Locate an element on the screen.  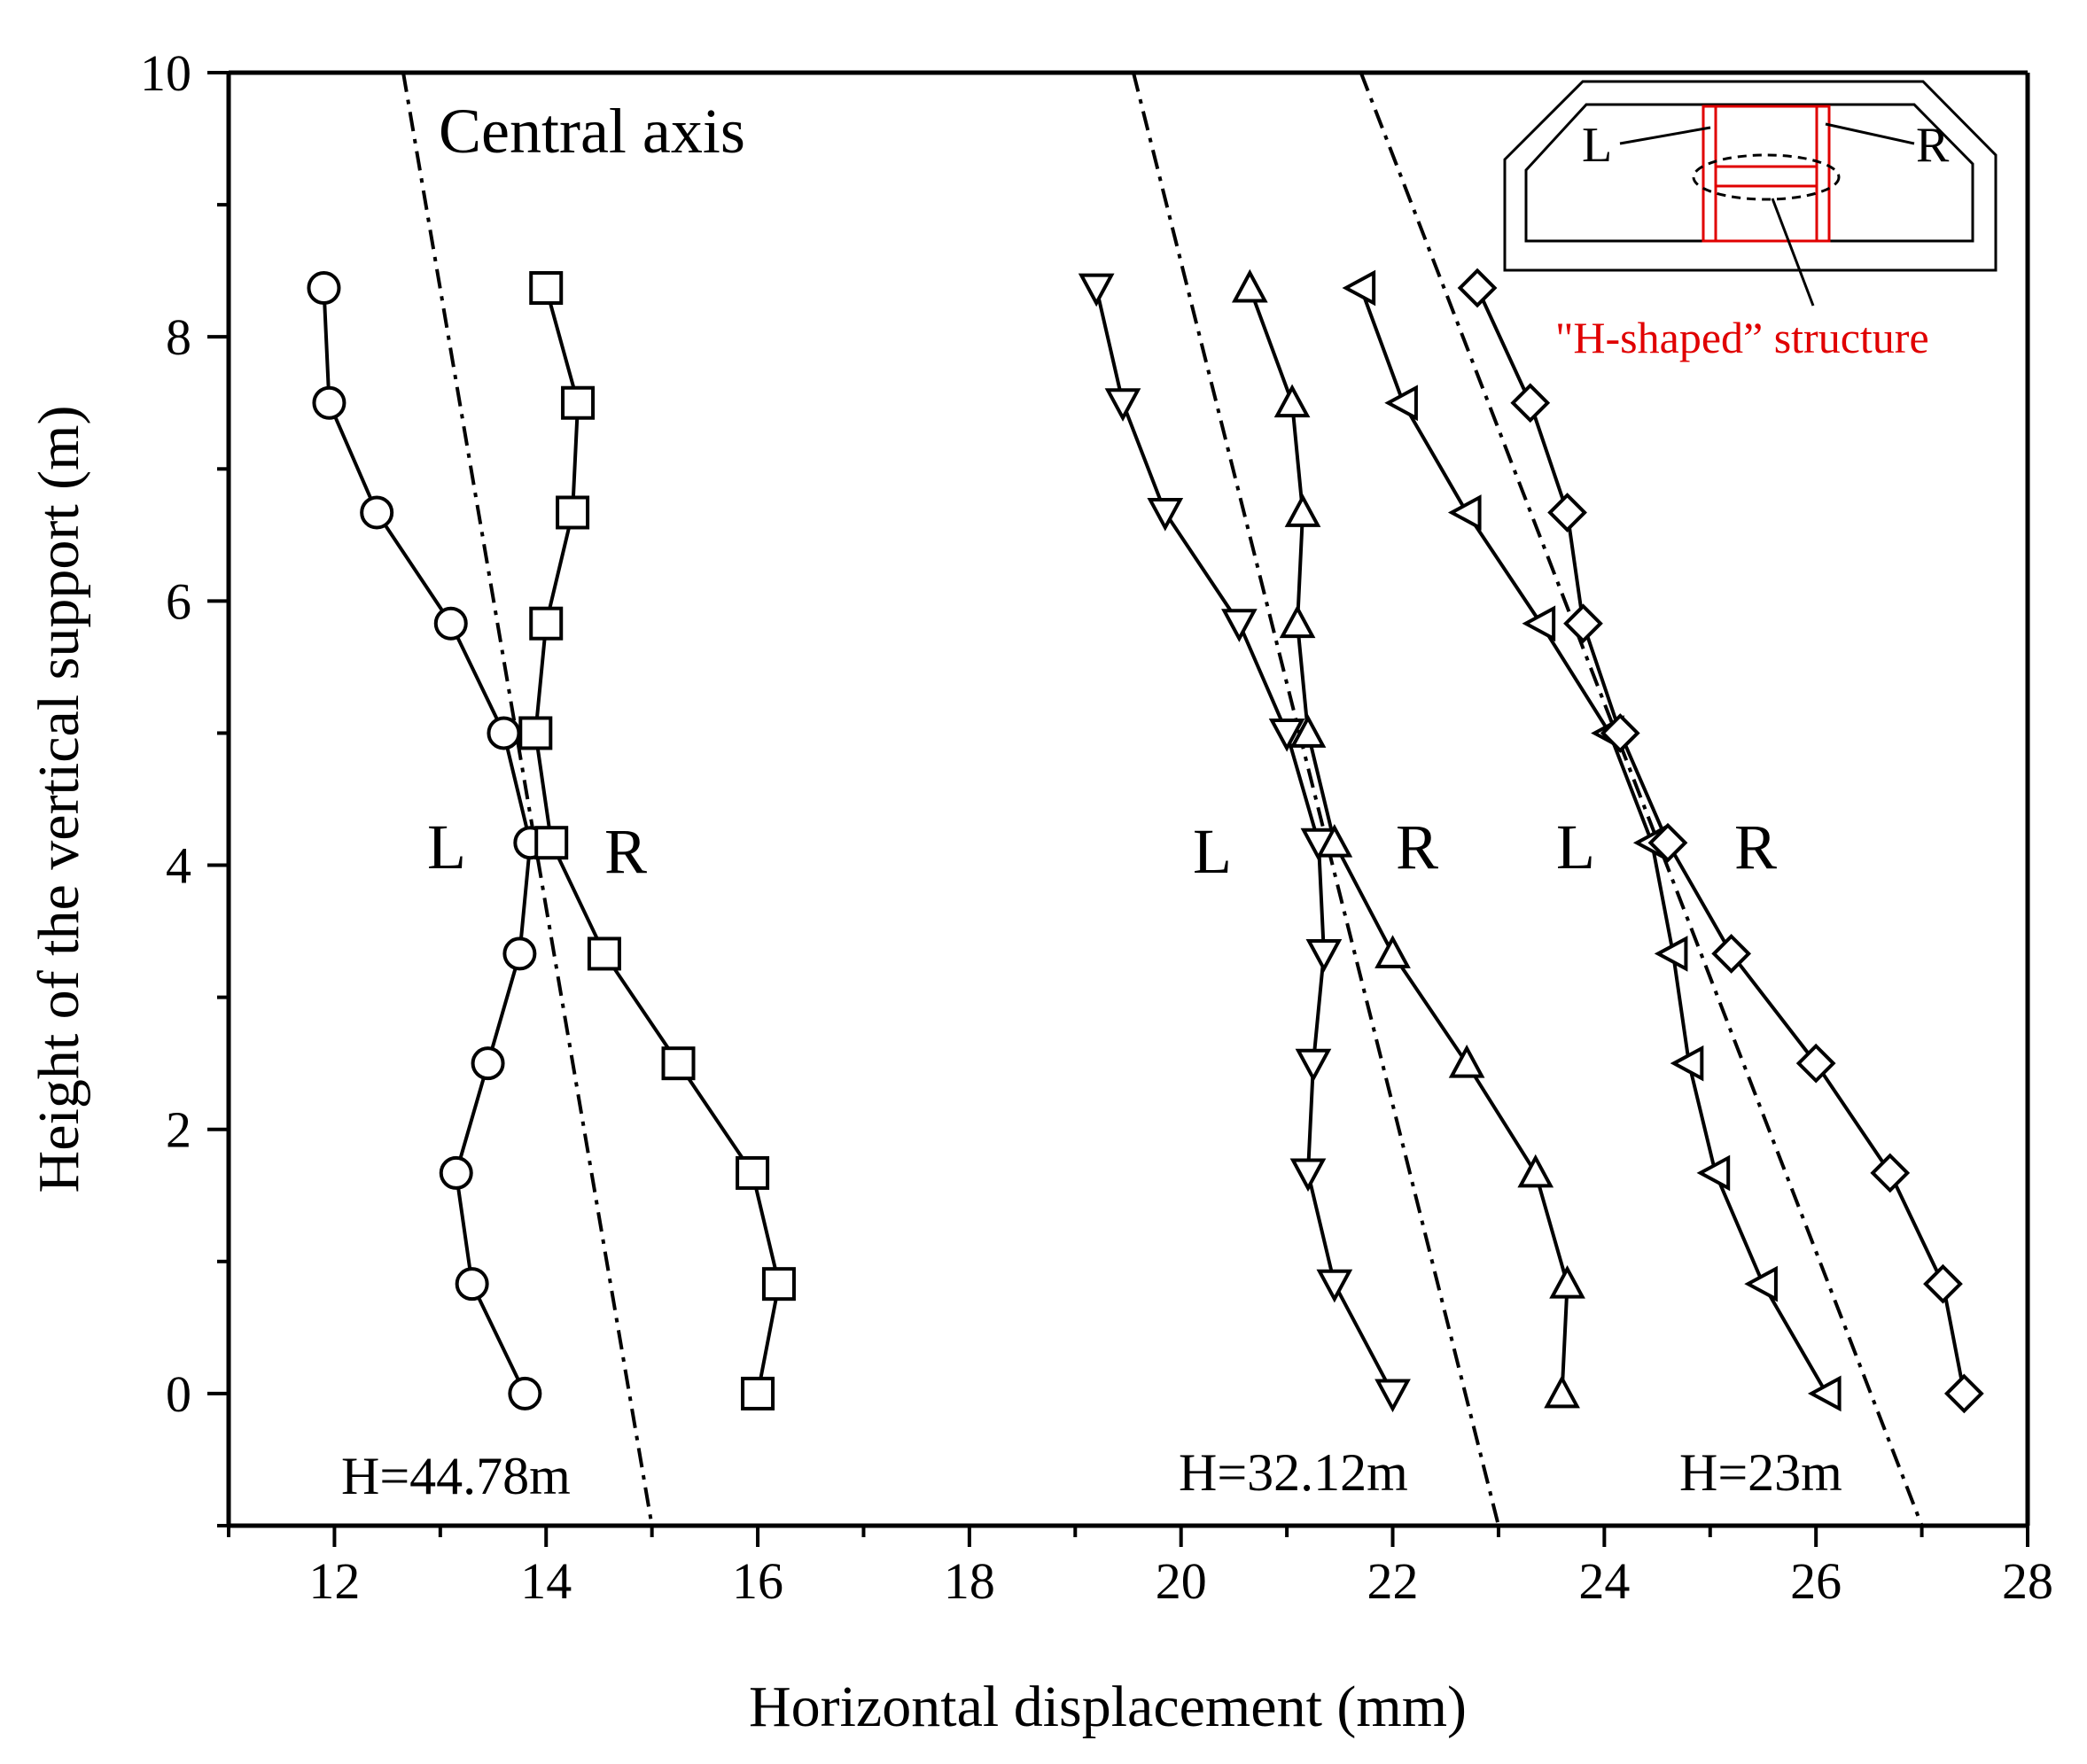
x-tick-label: 12 is located at coordinates (334, 1581).